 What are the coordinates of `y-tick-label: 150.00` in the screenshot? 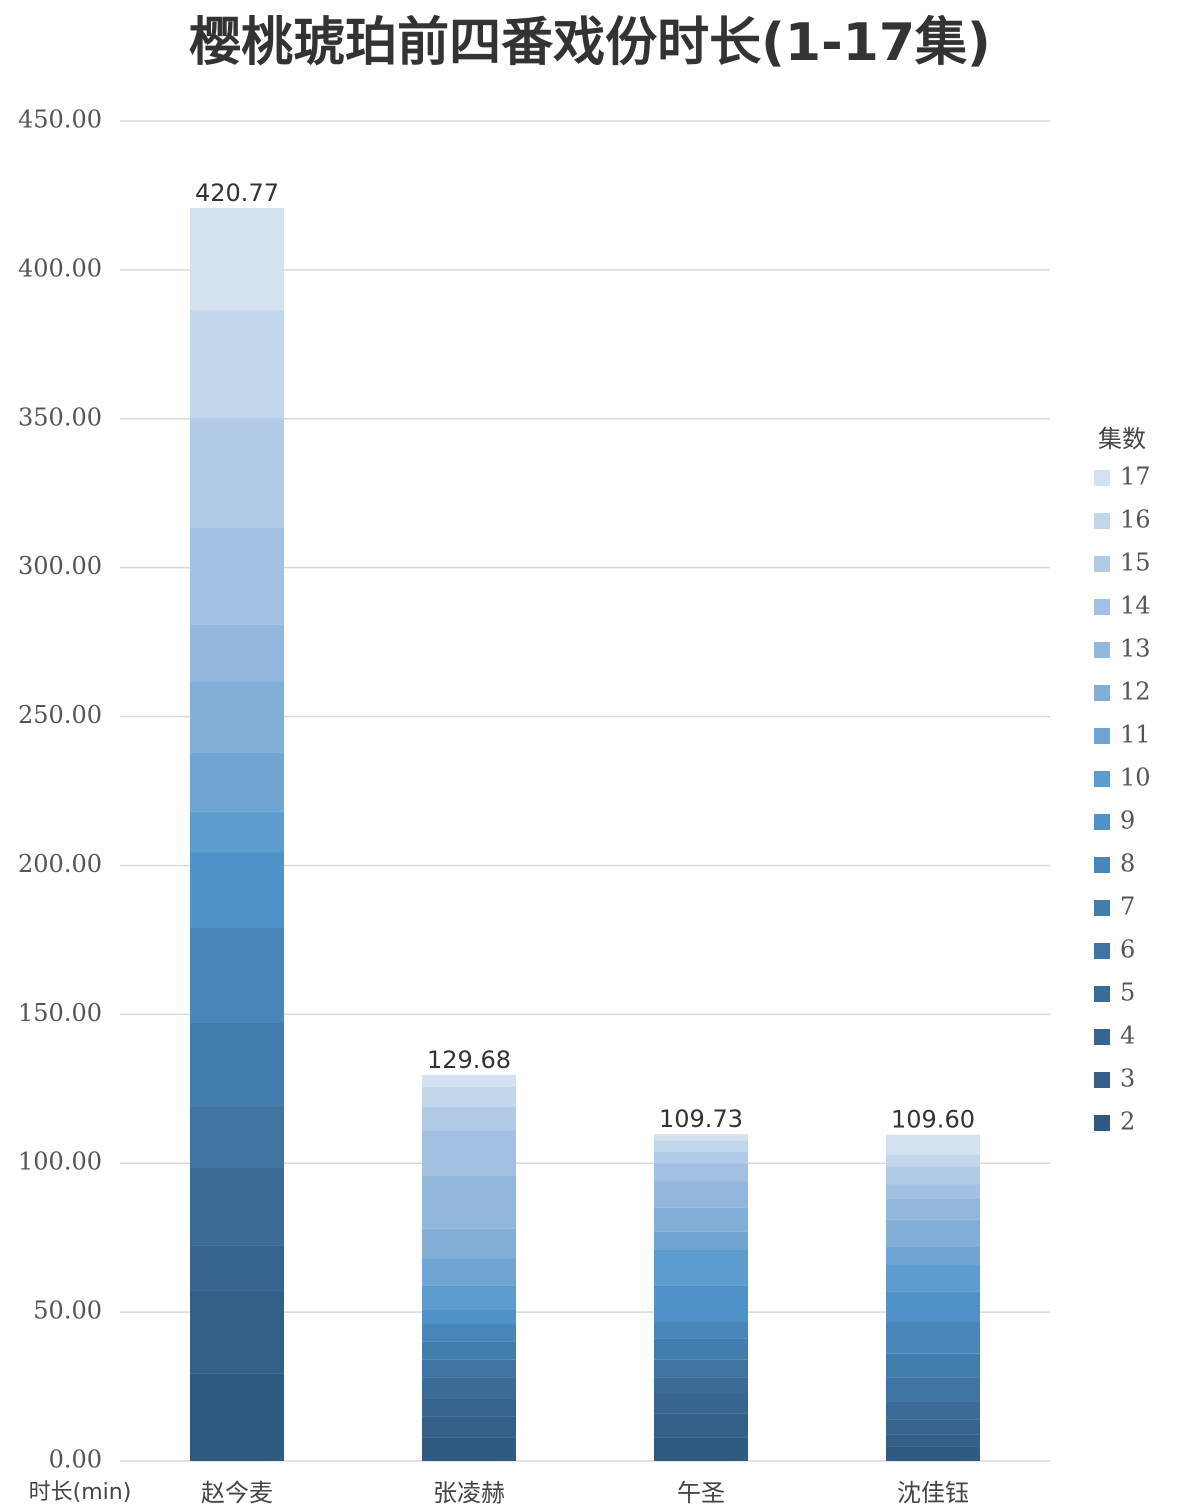 It's located at (60, 1013).